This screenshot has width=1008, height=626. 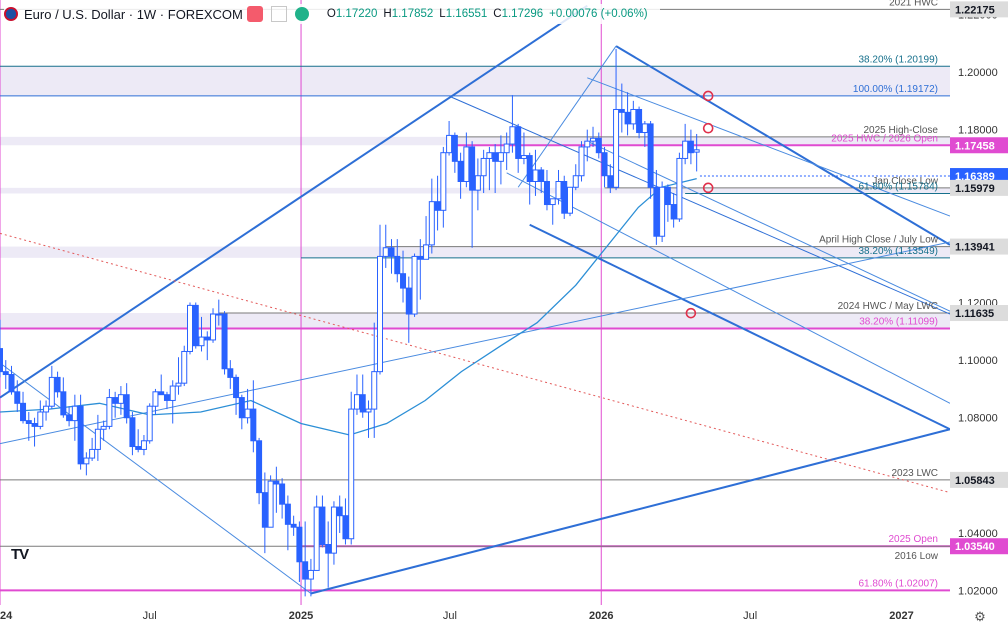 What do you see at coordinates (133, 14) in the screenshot?
I see `symbol-title: Euro / U.S. Dollar · 1W · FOREXCOM` at bounding box center [133, 14].